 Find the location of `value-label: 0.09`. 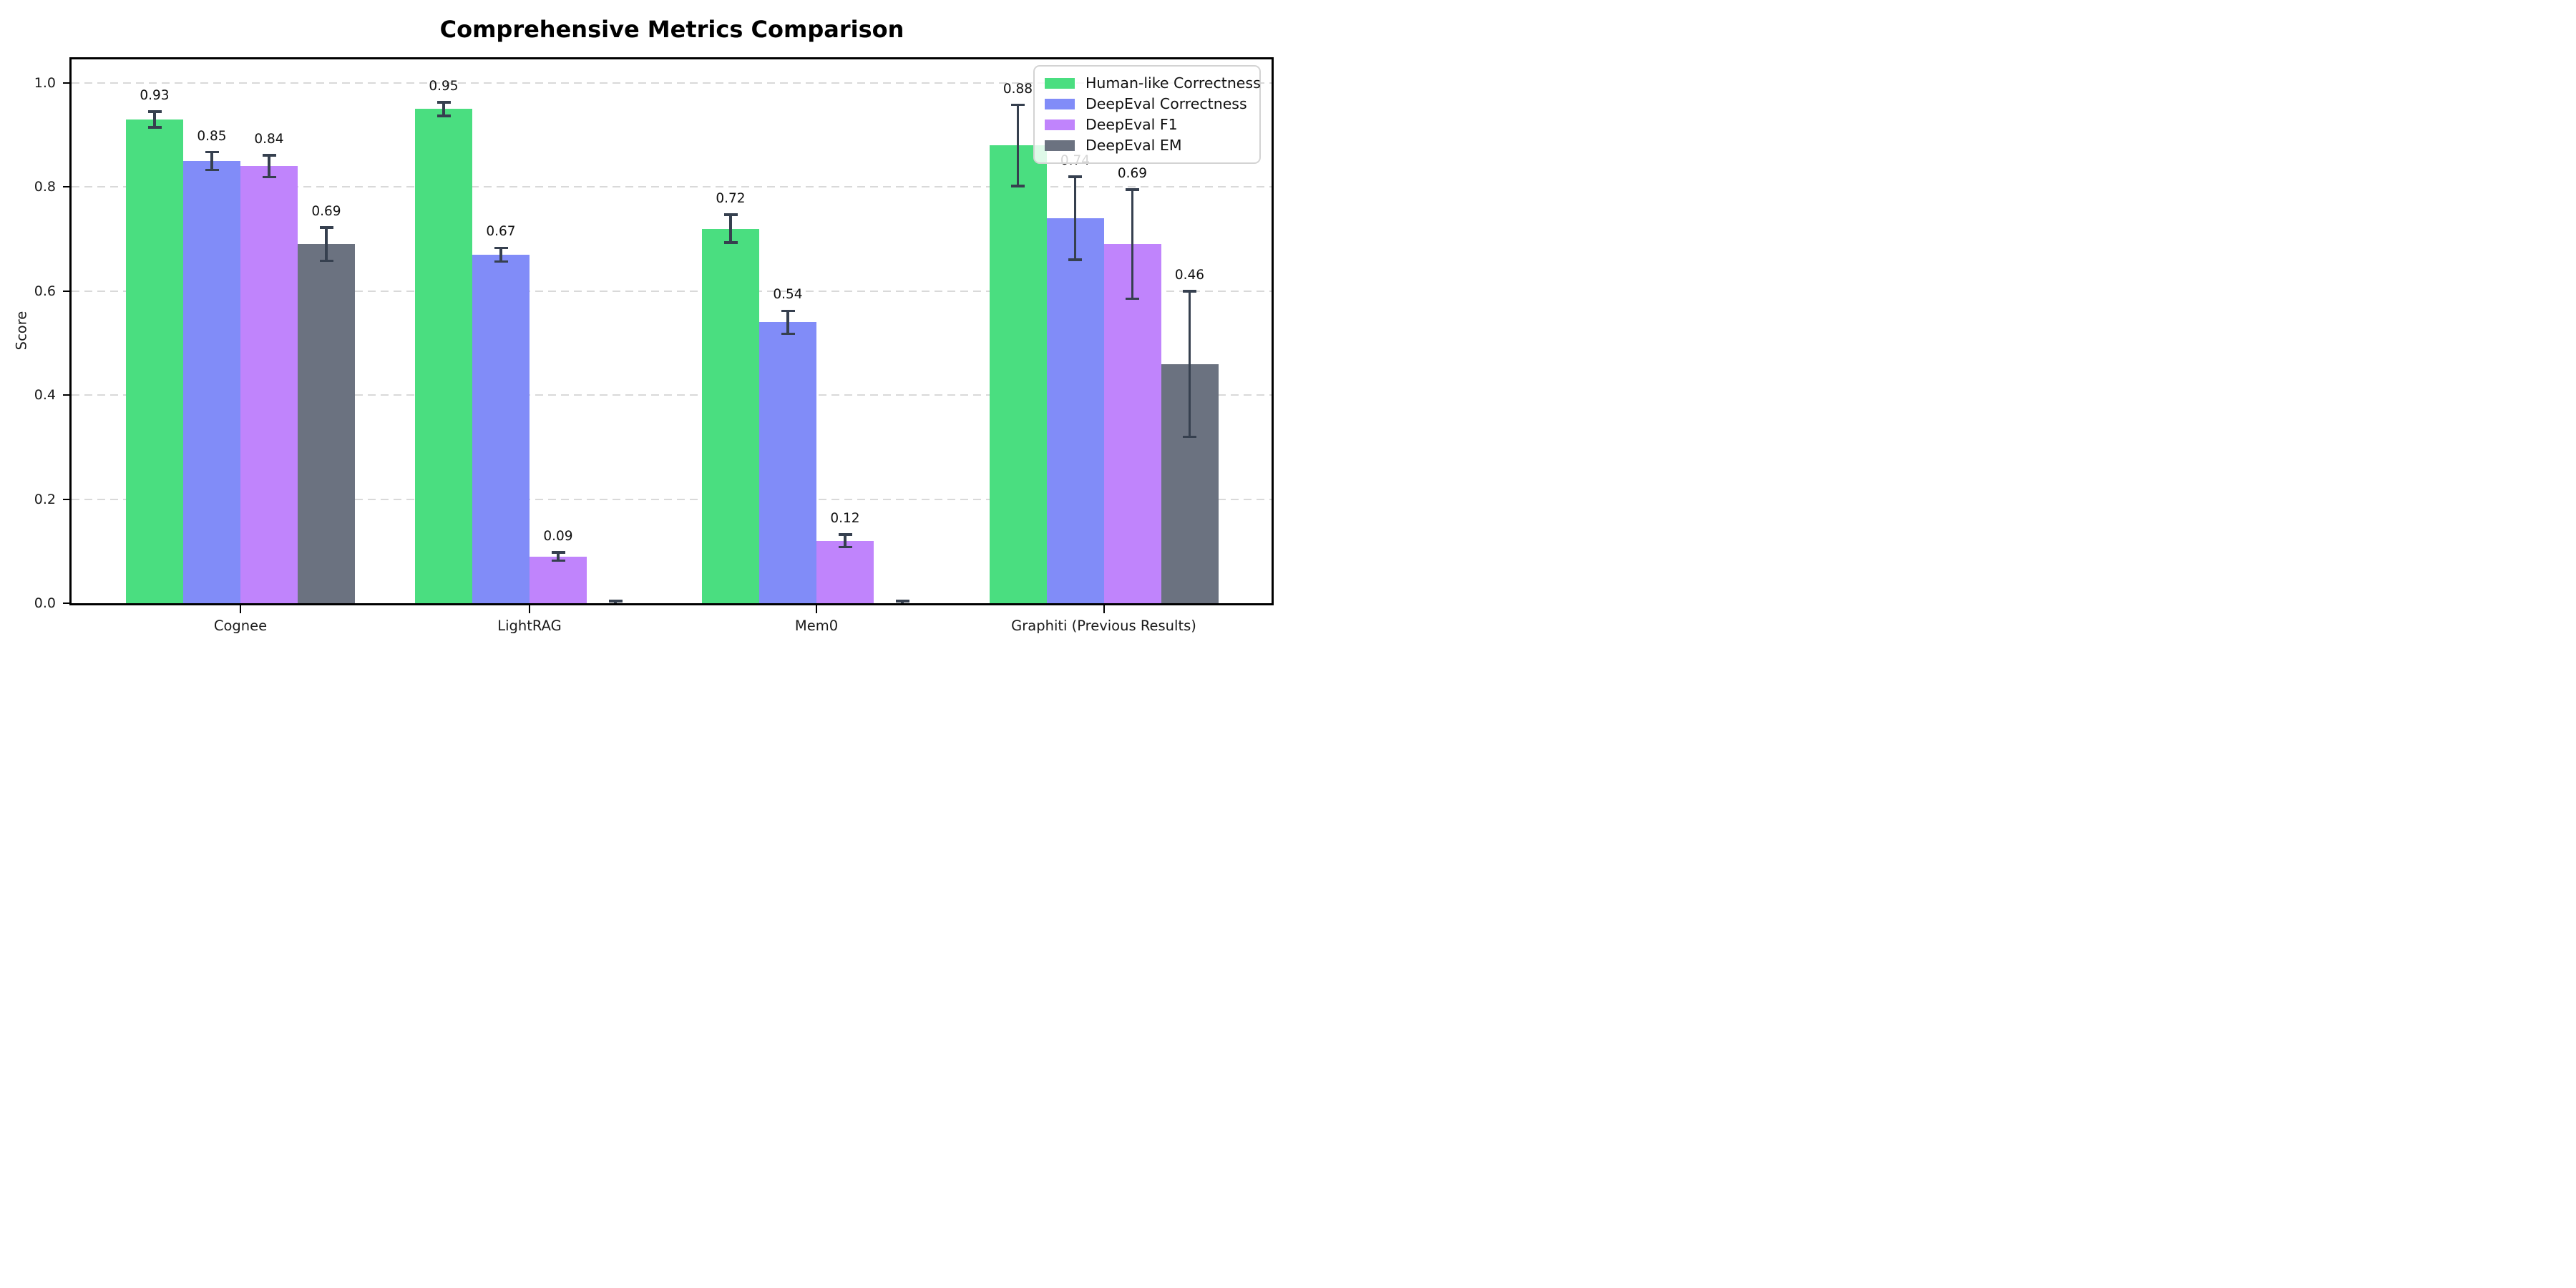

value-label: 0.09 is located at coordinates (558, 536).